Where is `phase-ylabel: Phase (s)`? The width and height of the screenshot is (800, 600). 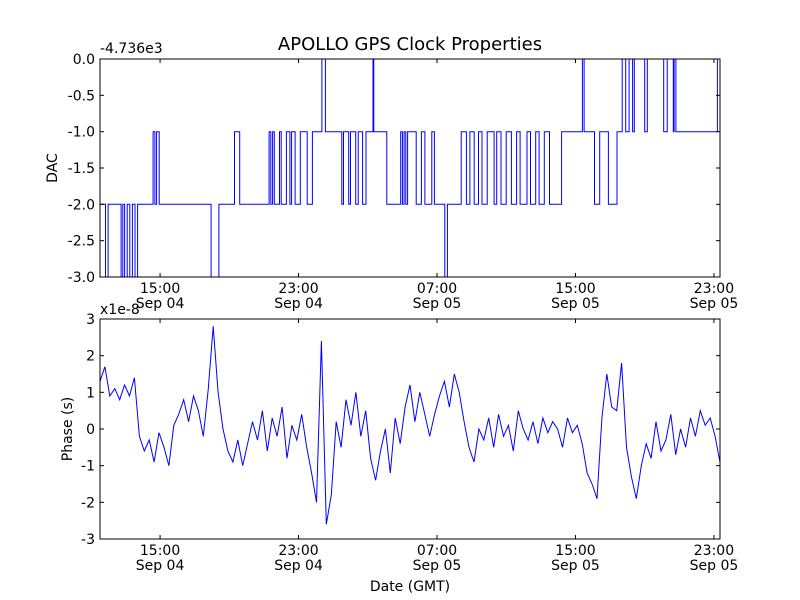 phase-ylabel: Phase (s) is located at coordinates (68, 429).